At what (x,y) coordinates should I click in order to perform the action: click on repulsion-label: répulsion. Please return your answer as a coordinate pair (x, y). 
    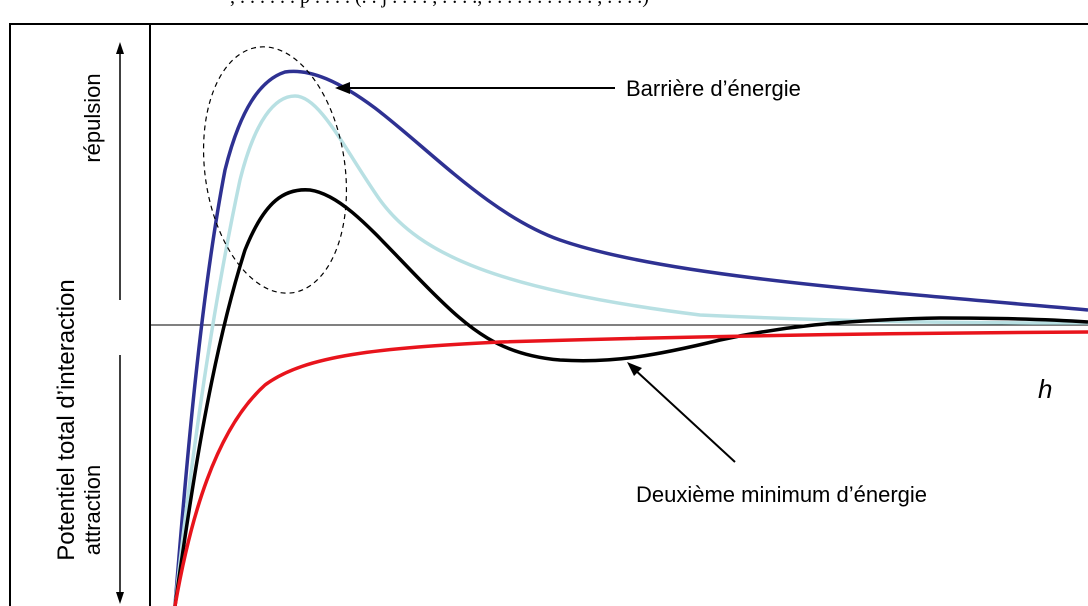
    Looking at the image, I should click on (92, 117).